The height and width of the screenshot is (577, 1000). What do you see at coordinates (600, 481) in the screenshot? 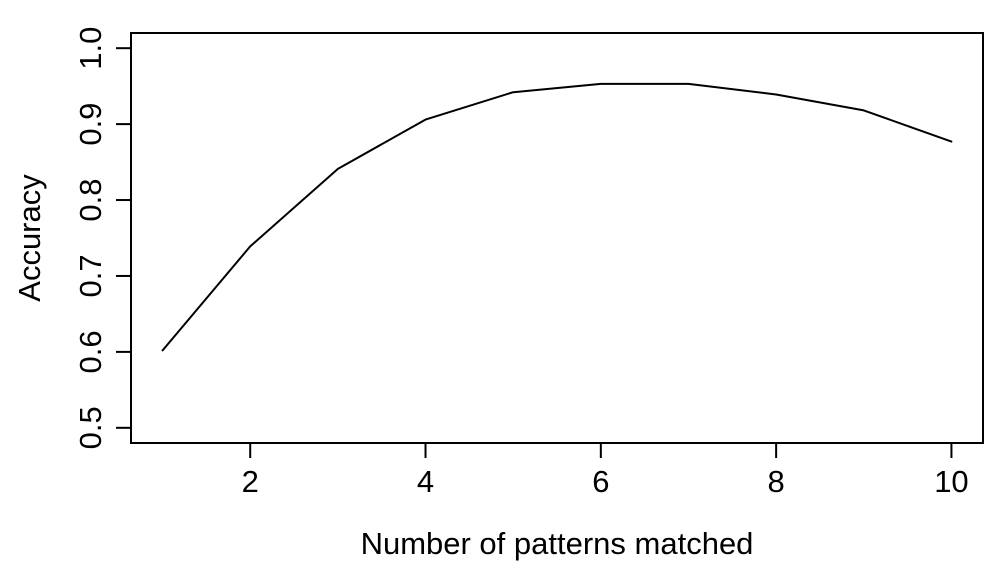
I see `x-tick-label: 6` at bounding box center [600, 481].